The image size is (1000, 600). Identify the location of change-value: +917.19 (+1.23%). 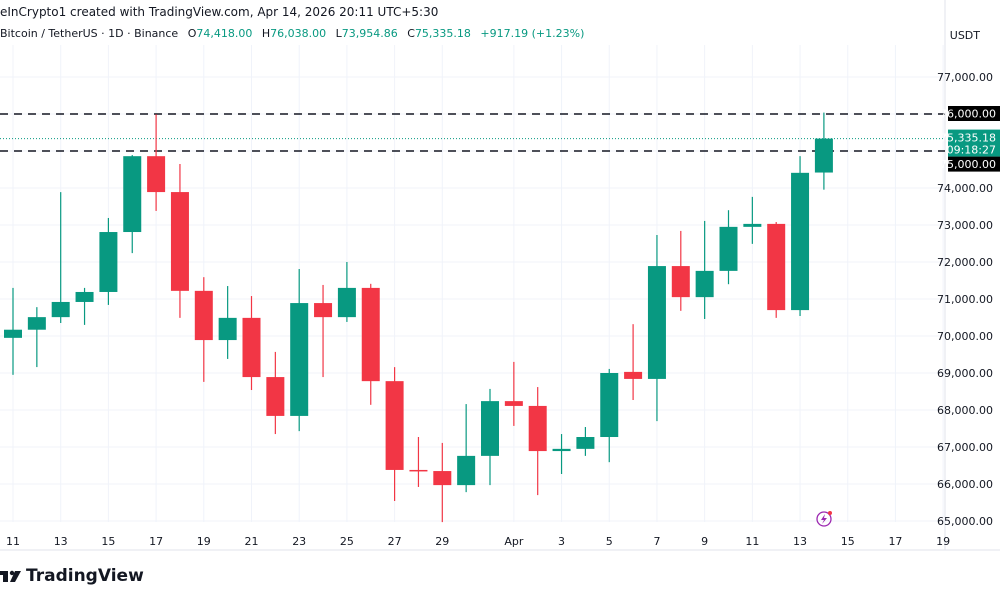
(532, 33).